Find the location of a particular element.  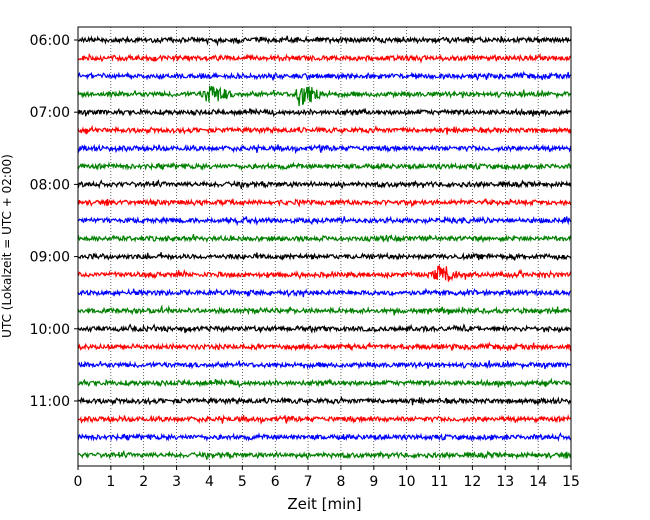

x-tick-label: 12 is located at coordinates (472, 482).